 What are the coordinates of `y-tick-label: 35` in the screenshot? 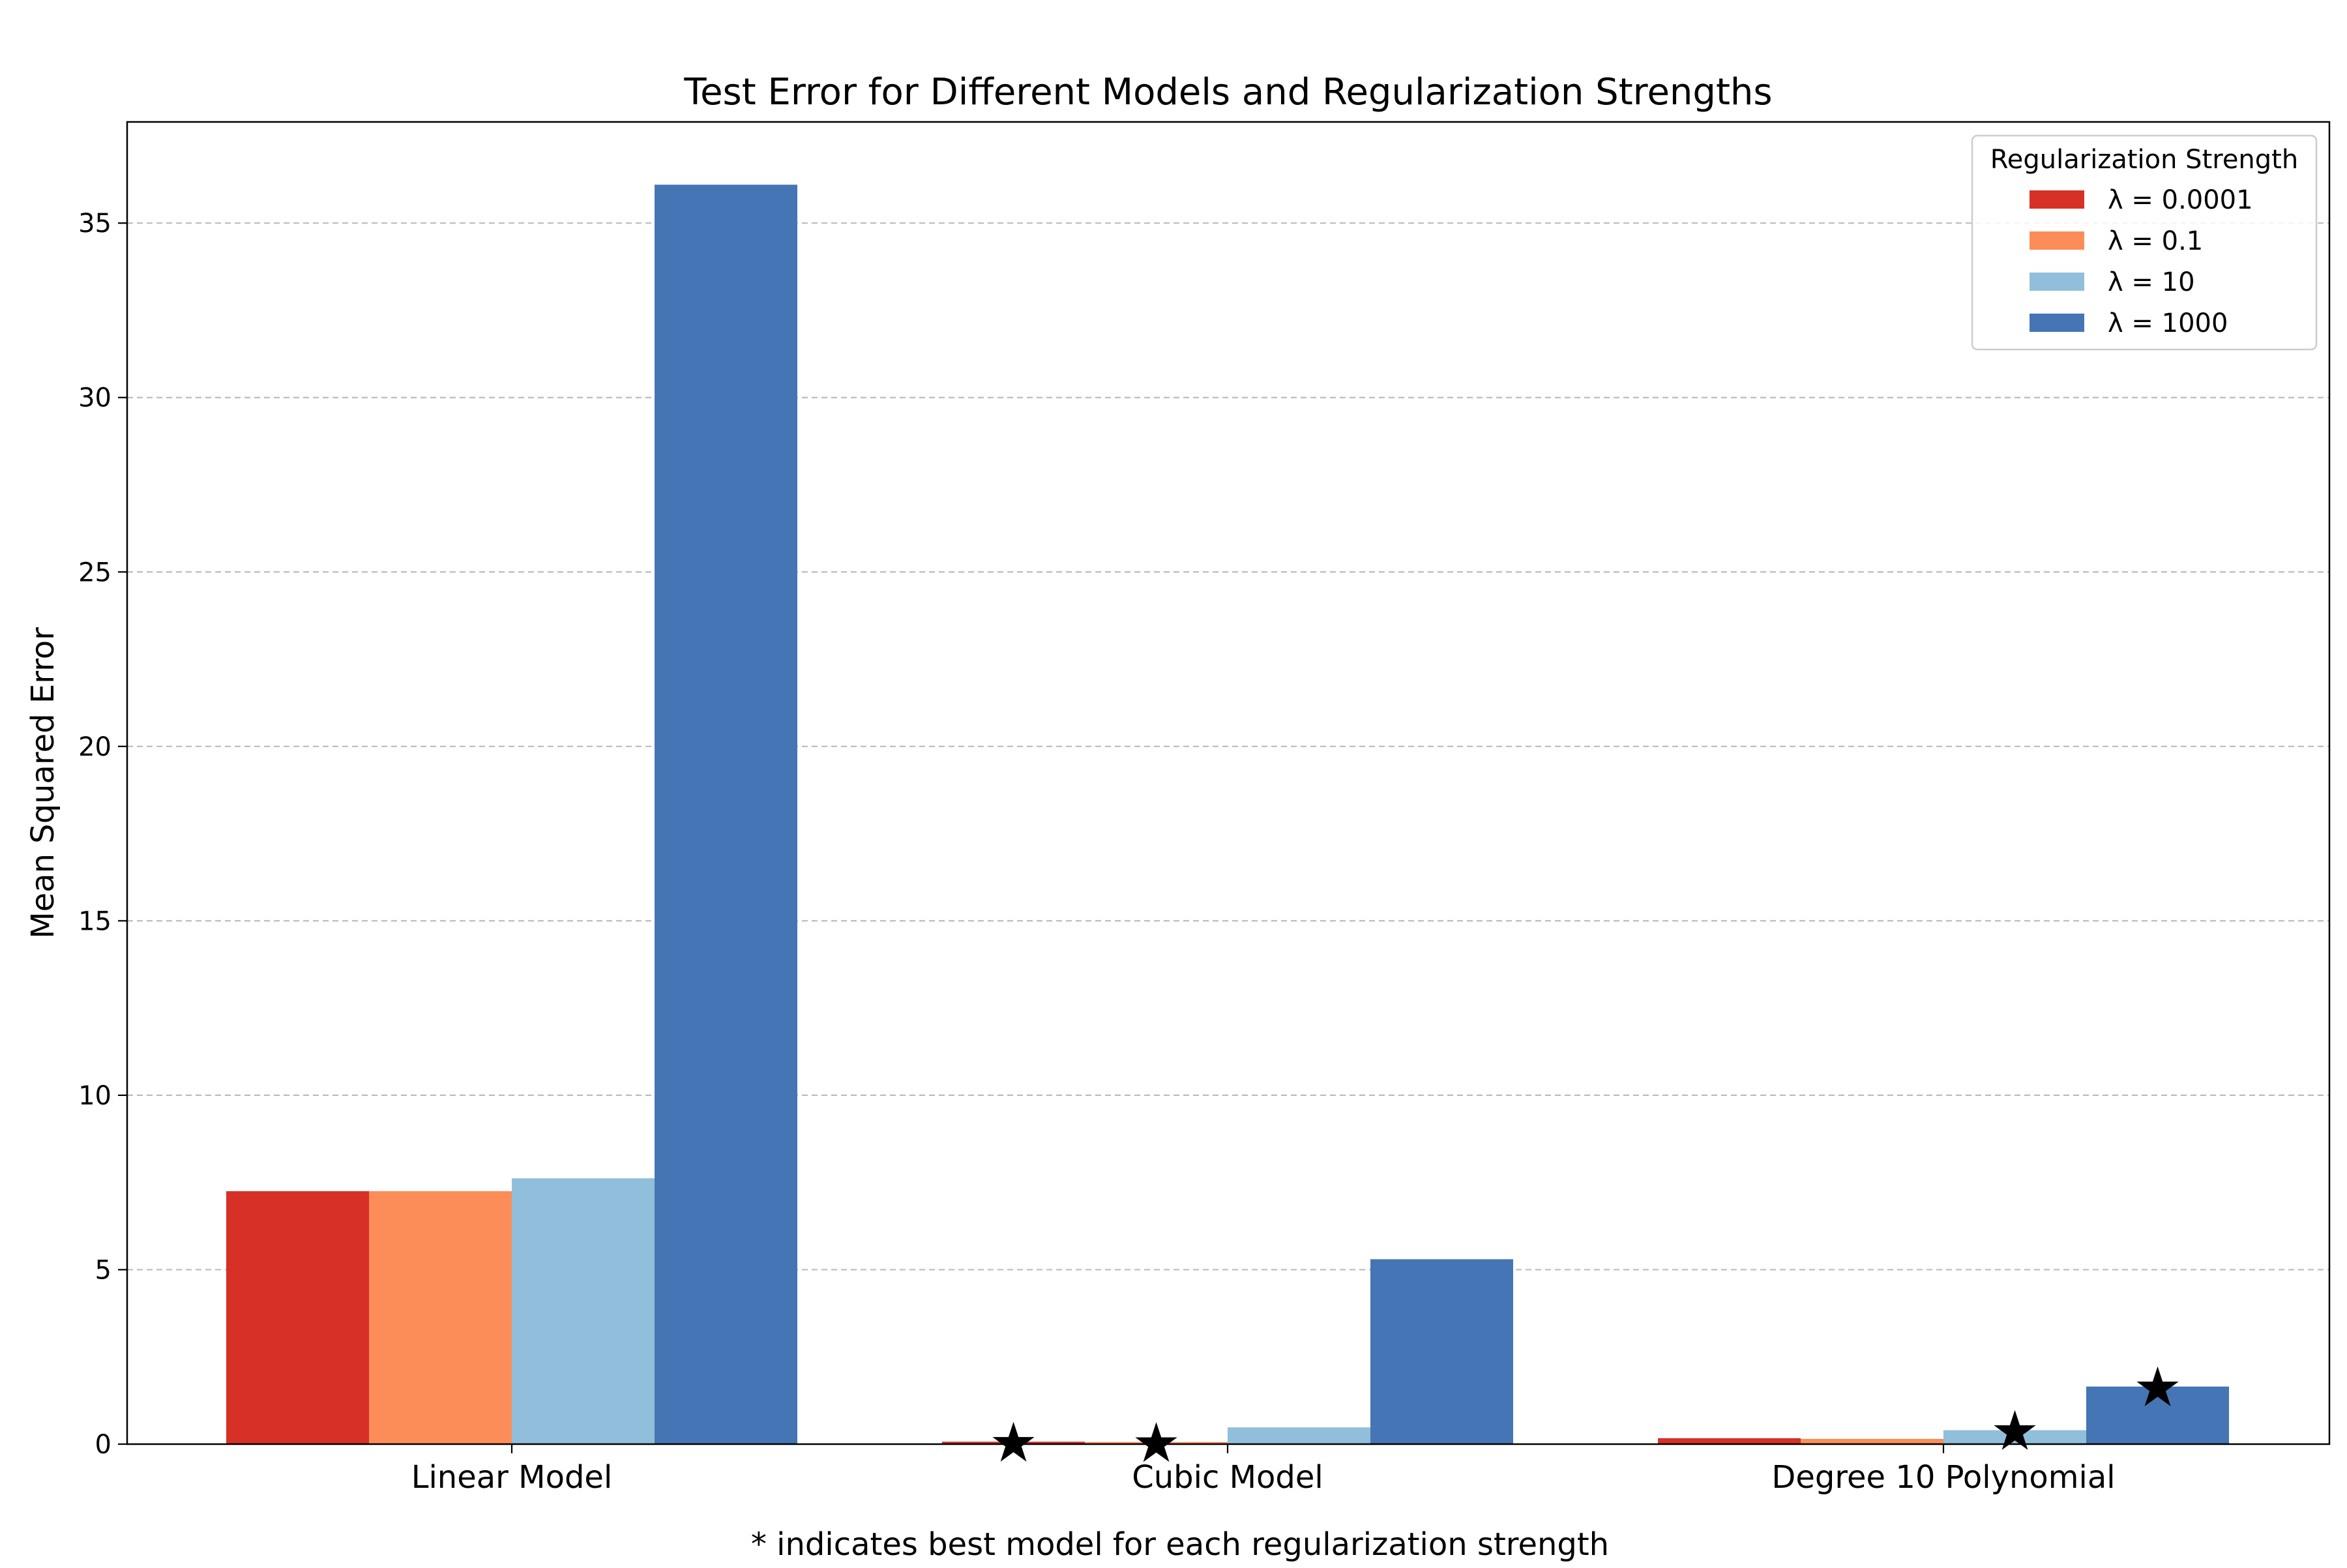 It's located at (94, 224).